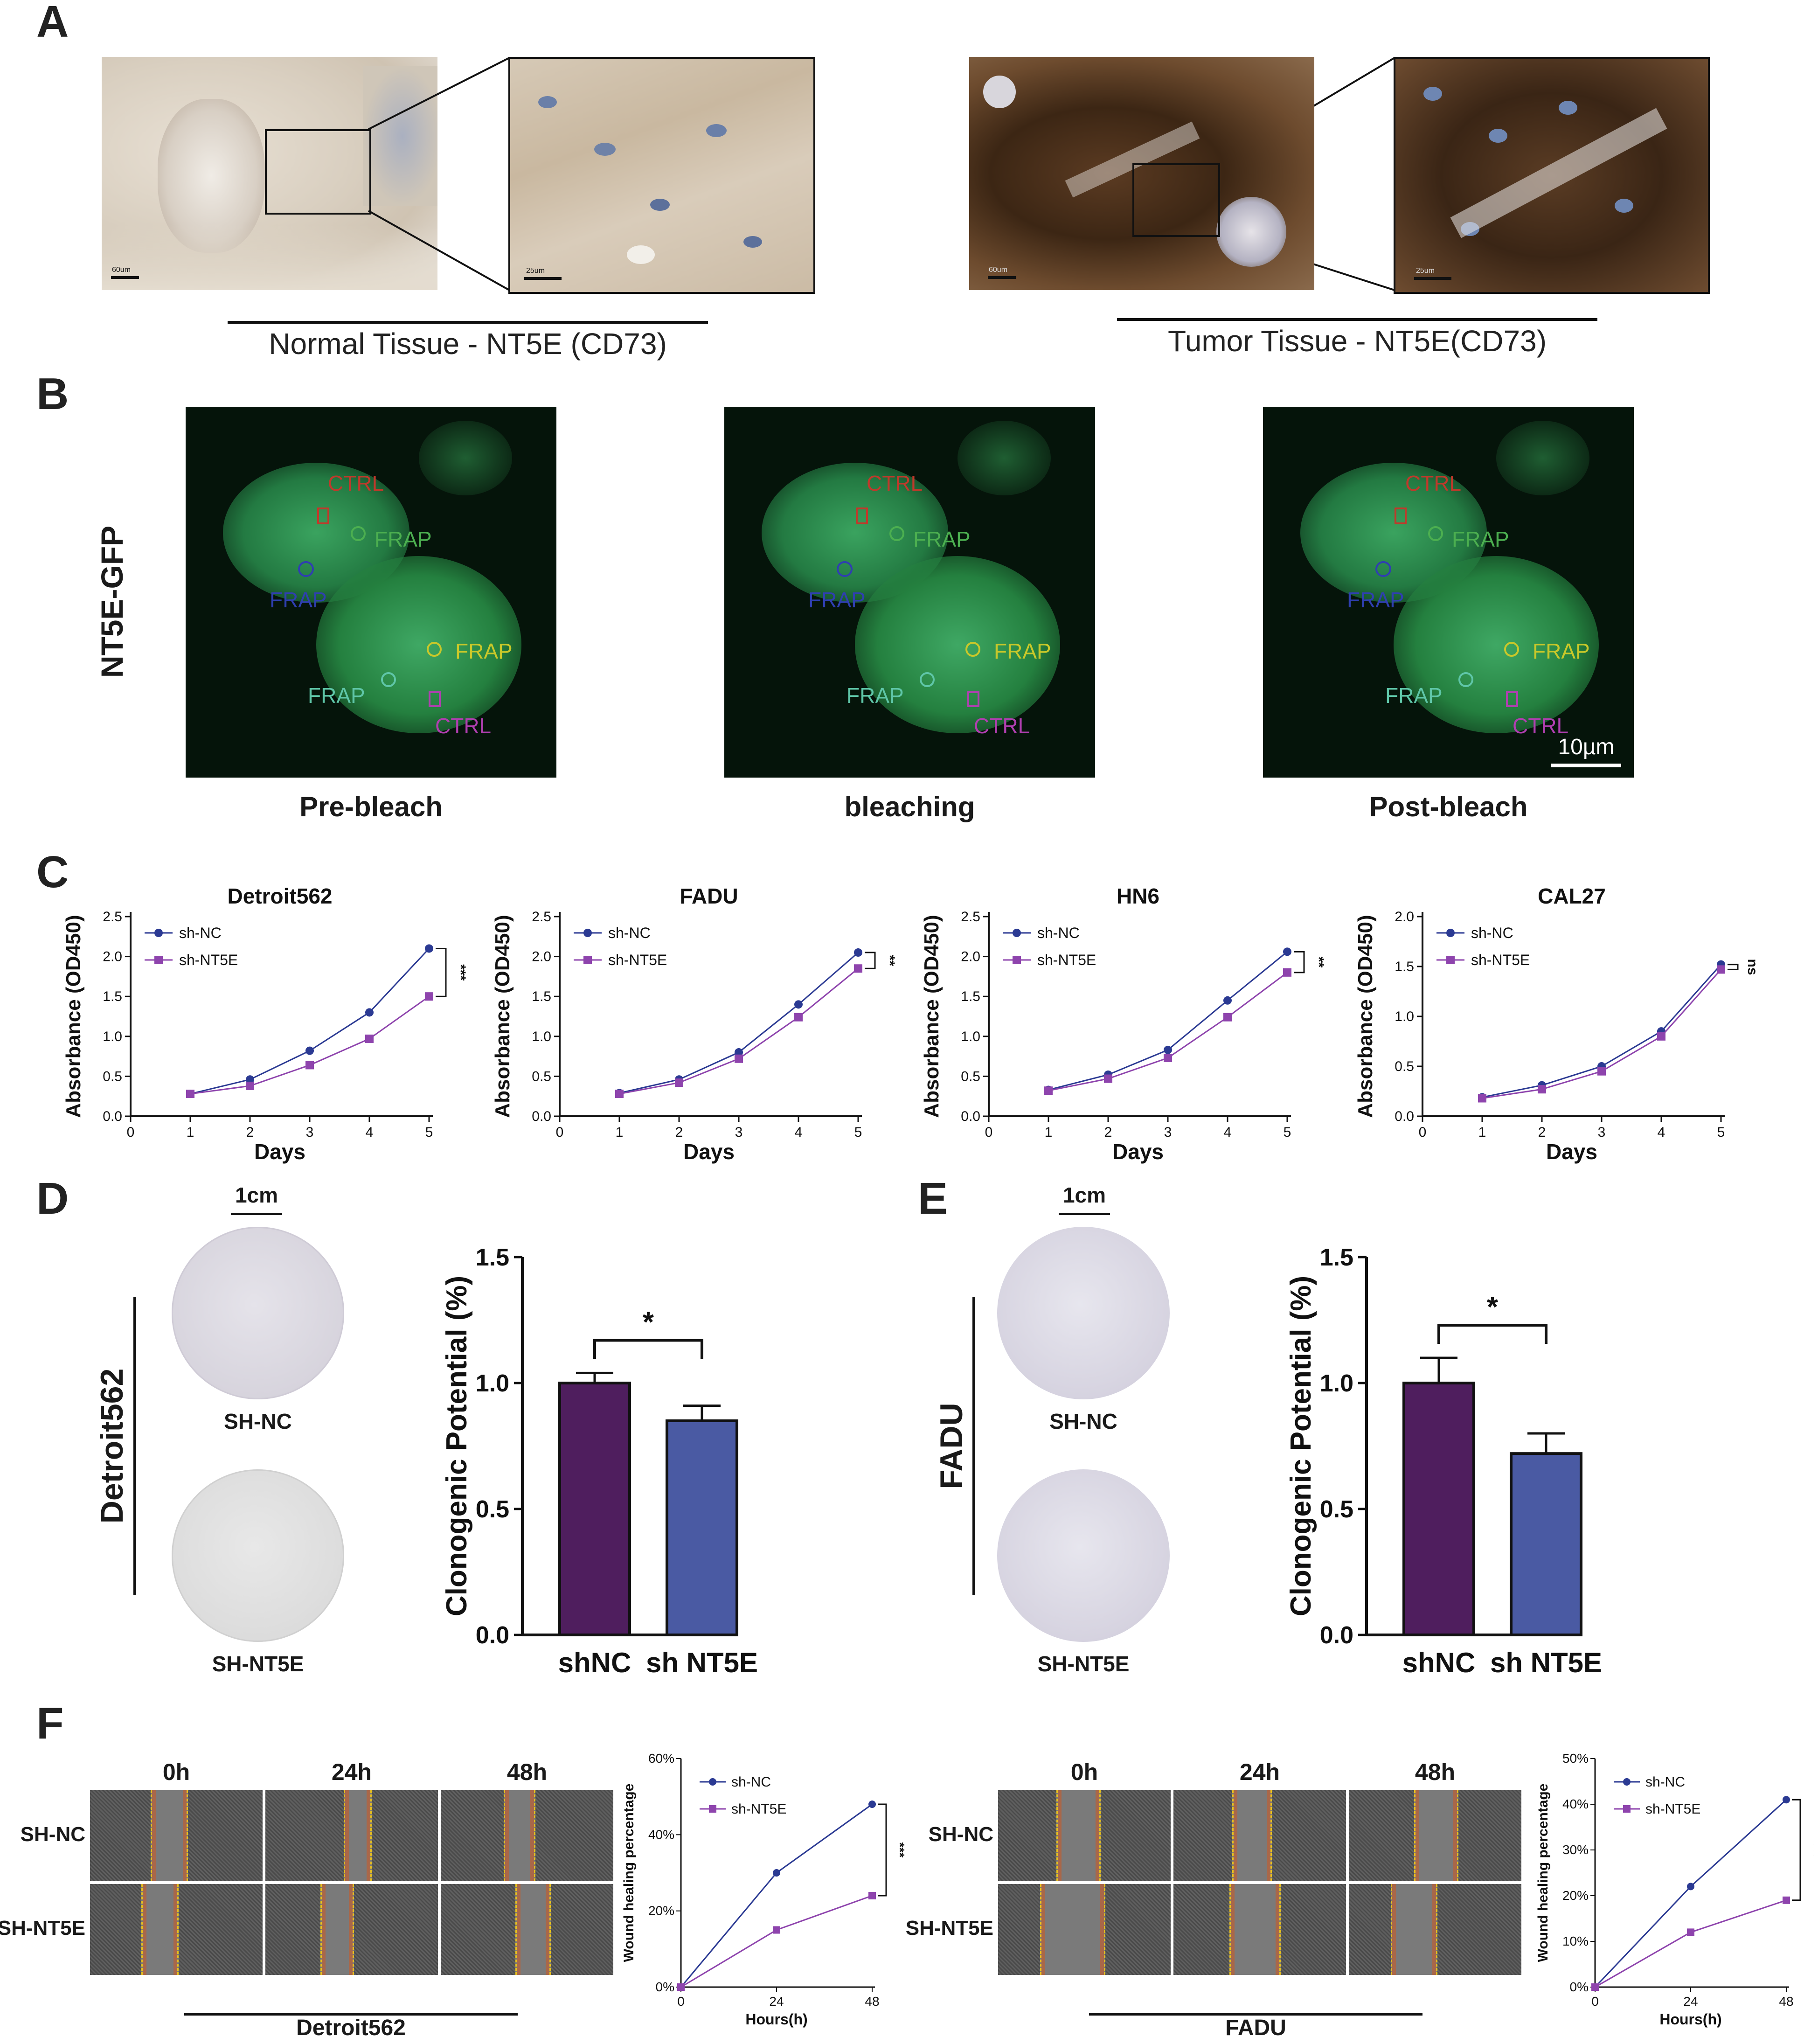 Image resolution: width=1818 pixels, height=2044 pixels. Describe the element at coordinates (1141, 173) in the screenshot. I see `tumor-tissue-overview-image: 60um` at that location.